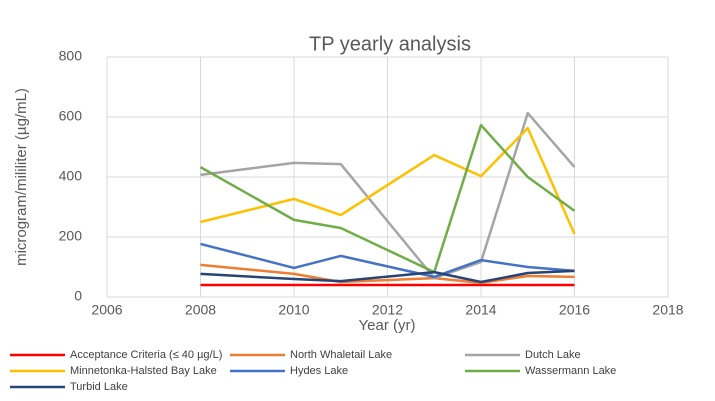 The image size is (715, 401). Describe the element at coordinates (387, 325) in the screenshot. I see `x-axis-label: Year (yr)` at that location.